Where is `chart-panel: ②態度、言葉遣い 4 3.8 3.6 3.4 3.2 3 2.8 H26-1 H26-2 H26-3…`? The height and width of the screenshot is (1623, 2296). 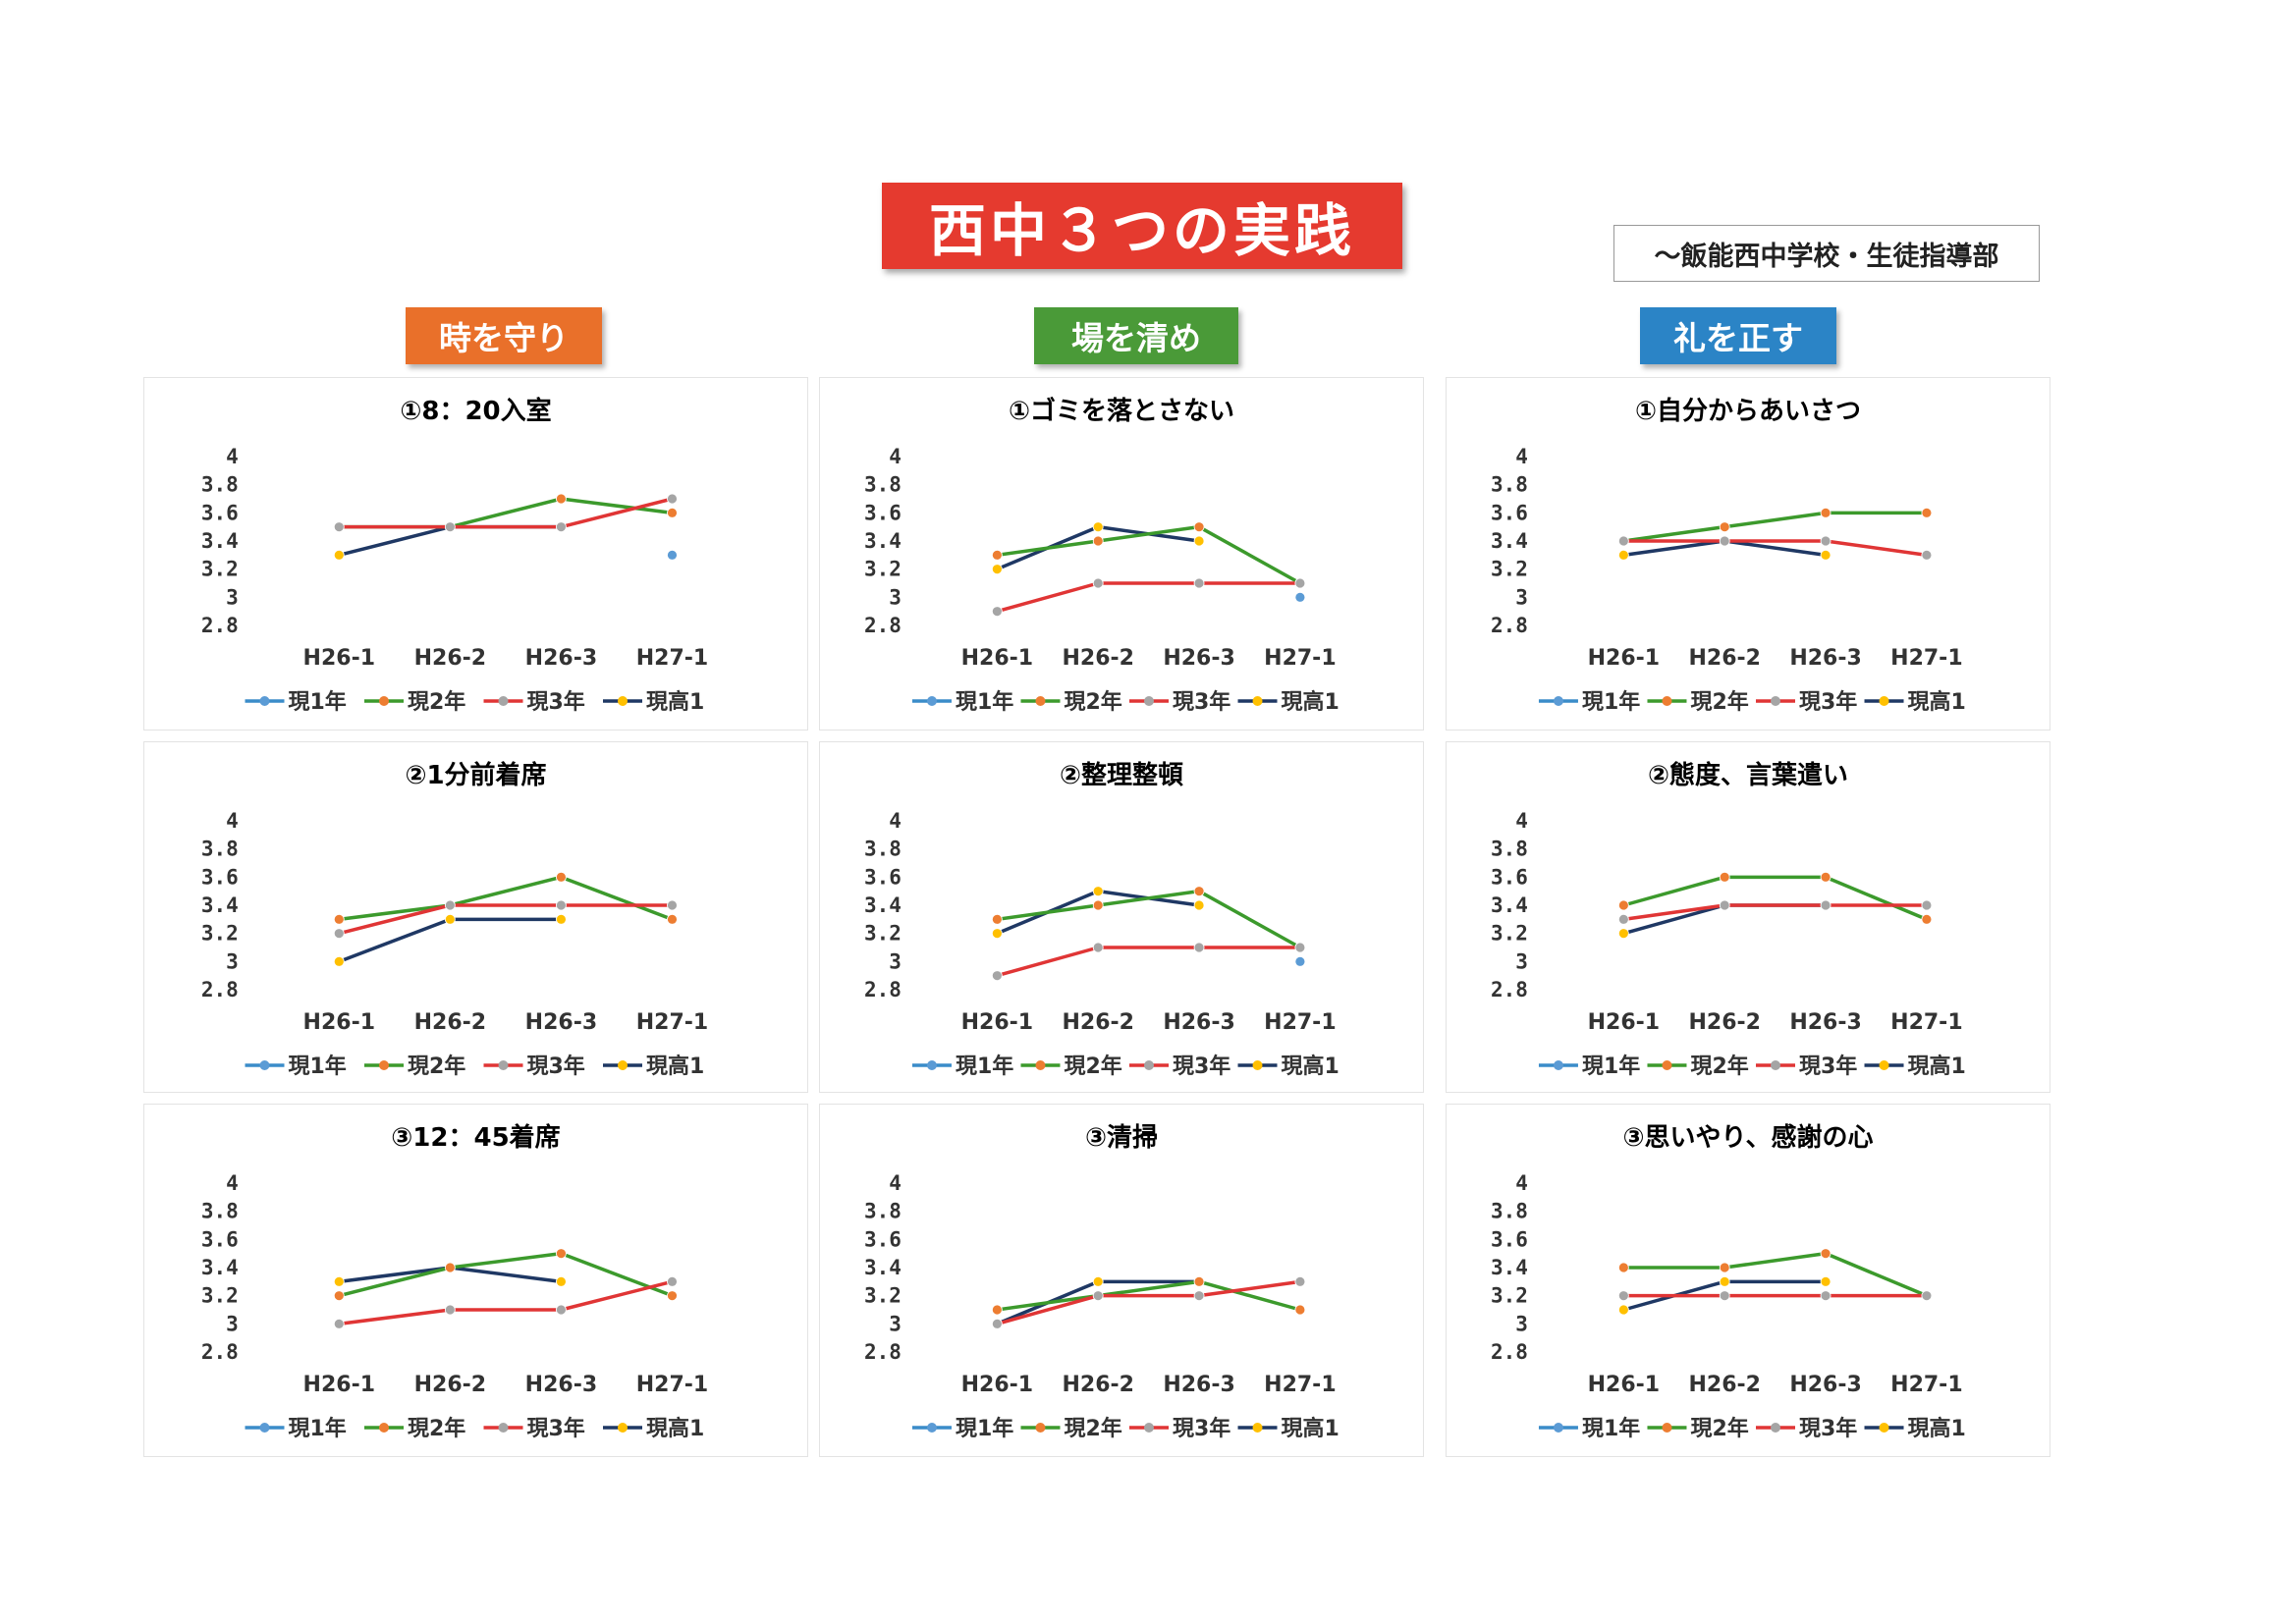 chart-panel: ②態度、言葉遣い 4 3.8 3.6 3.4 3.2 3 2.8 H26-1 H26-2 H26-3… is located at coordinates (1748, 917).